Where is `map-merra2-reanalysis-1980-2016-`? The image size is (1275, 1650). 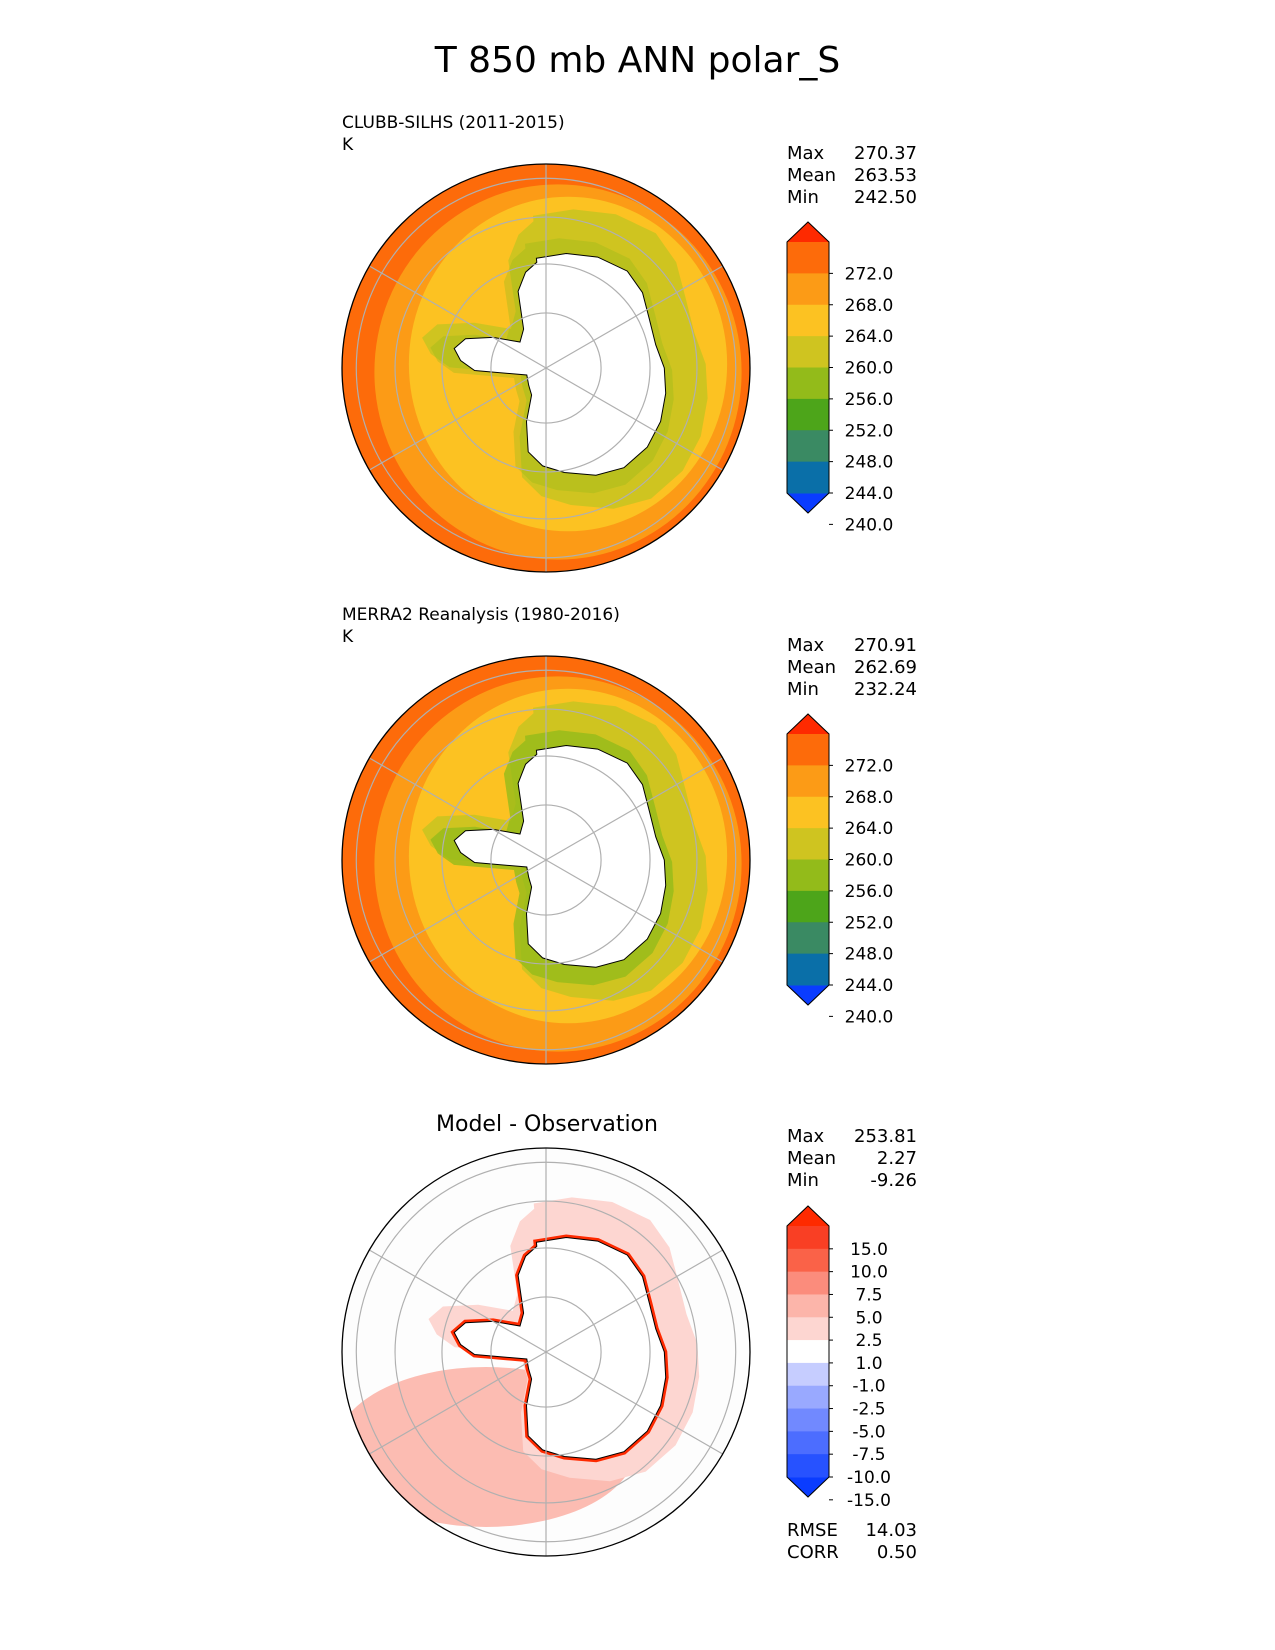
map-merra2-reanalysis-1980-2016- is located at coordinates (546, 860).